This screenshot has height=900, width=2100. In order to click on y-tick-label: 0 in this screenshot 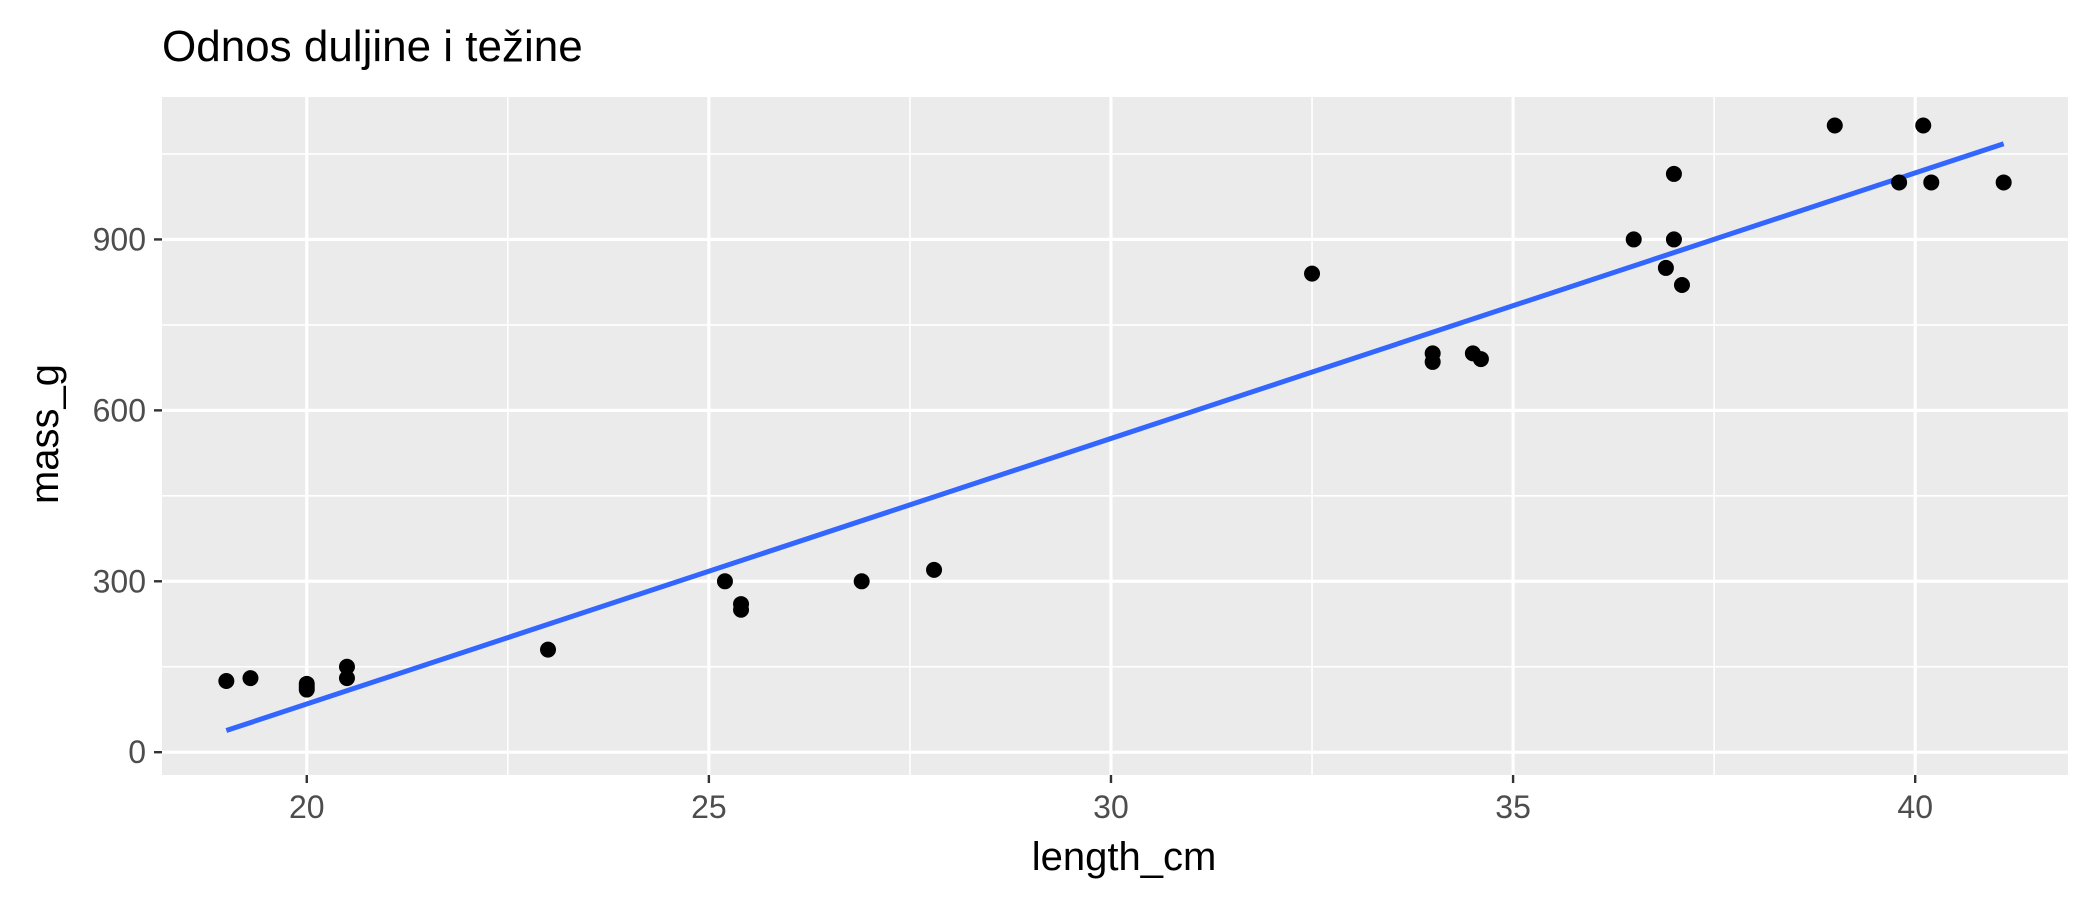, I will do `click(137, 752)`.